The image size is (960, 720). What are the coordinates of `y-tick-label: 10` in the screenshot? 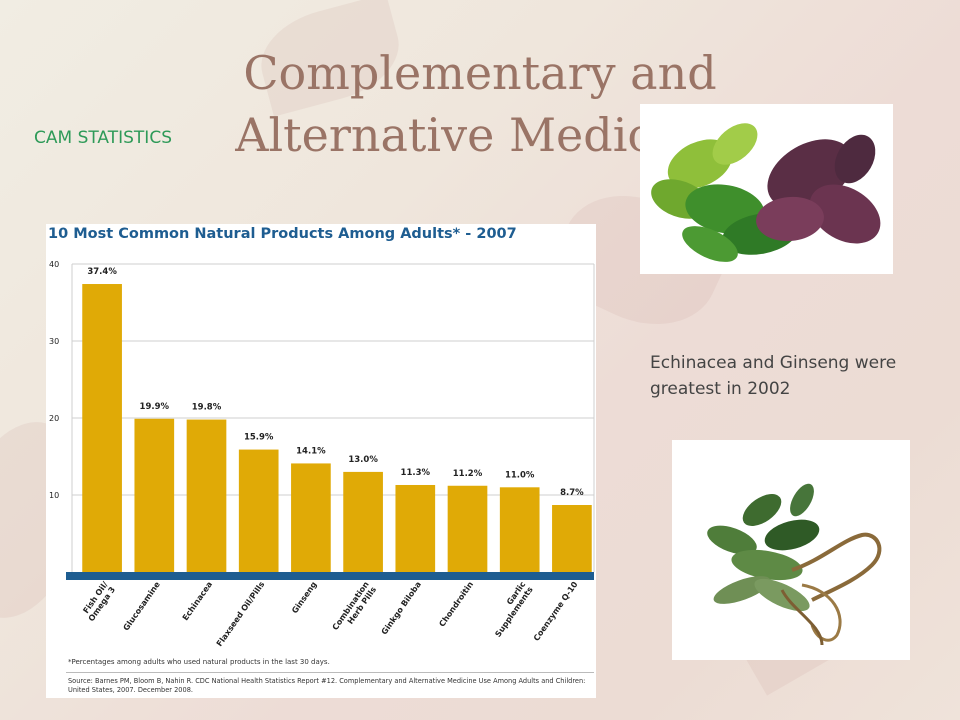 It's located at (54, 495).